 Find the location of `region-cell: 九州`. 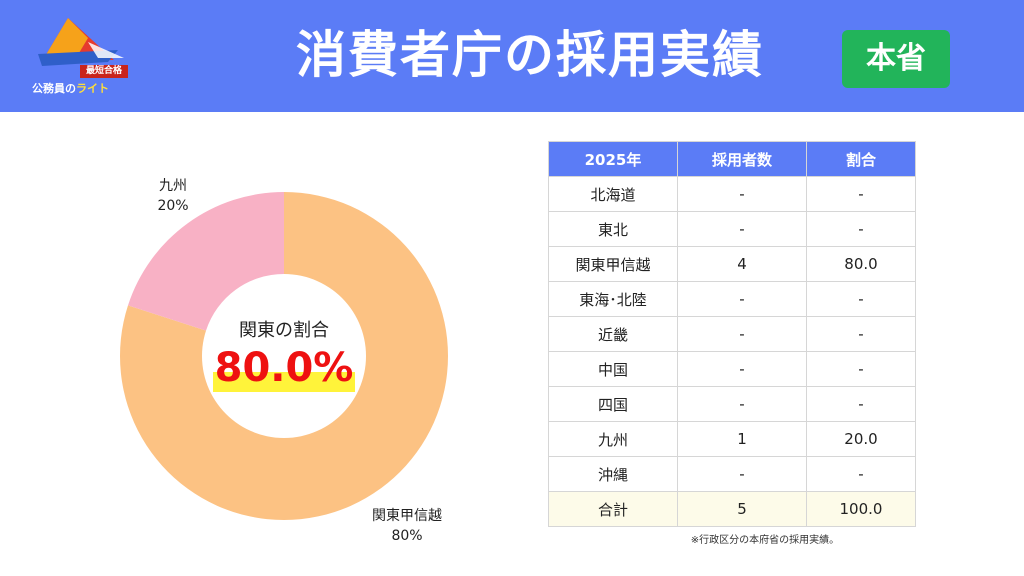

region-cell: 九州 is located at coordinates (613, 439).